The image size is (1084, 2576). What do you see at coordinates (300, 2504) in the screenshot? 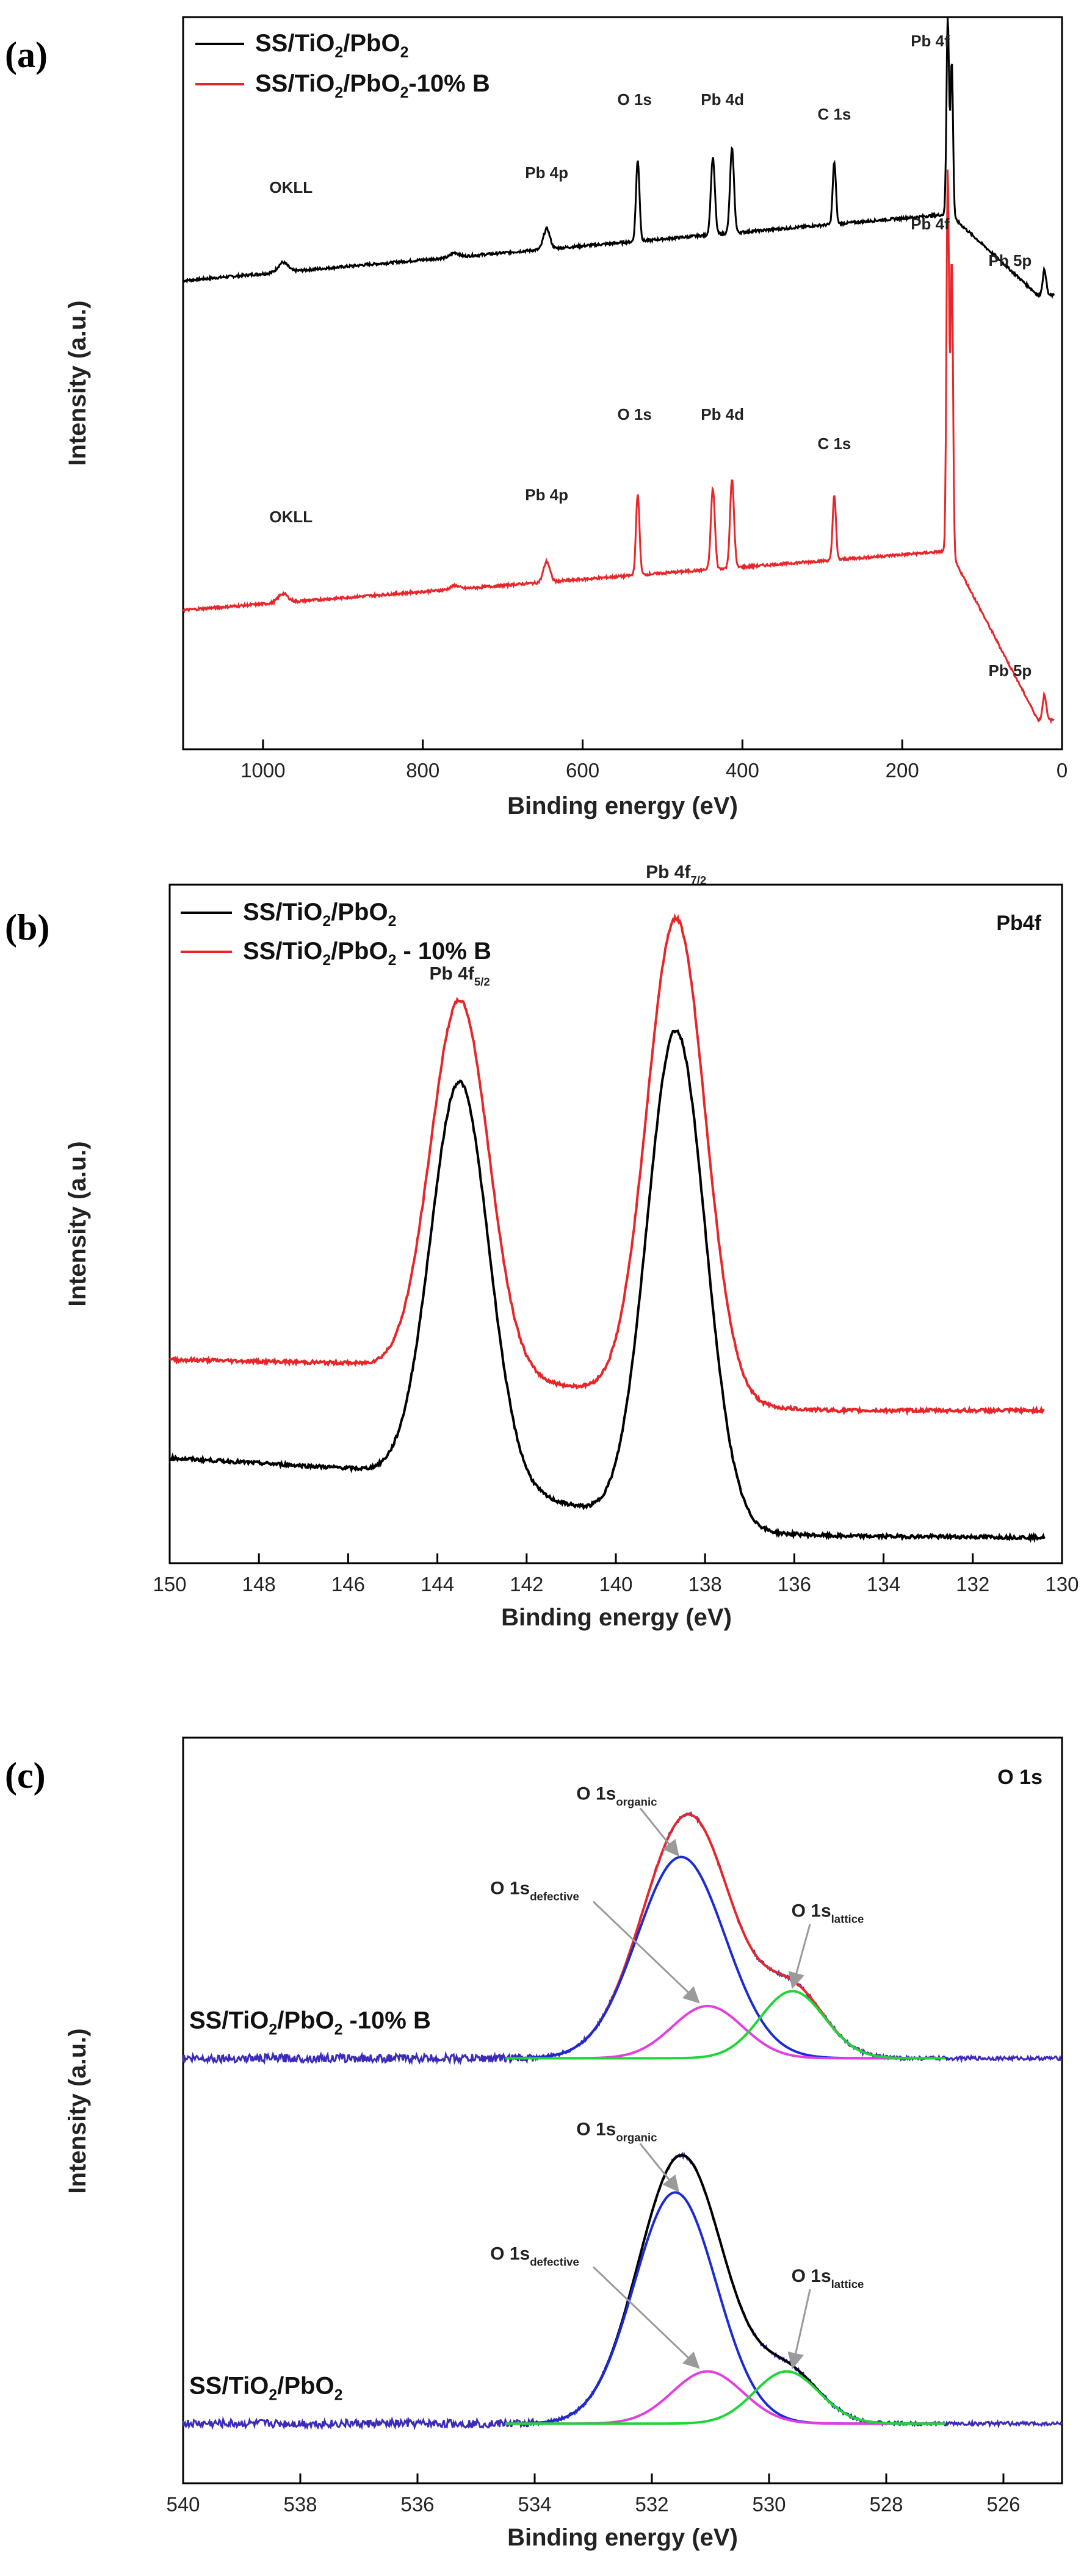
I see `panel-c-x-tick-label: 538` at bounding box center [300, 2504].